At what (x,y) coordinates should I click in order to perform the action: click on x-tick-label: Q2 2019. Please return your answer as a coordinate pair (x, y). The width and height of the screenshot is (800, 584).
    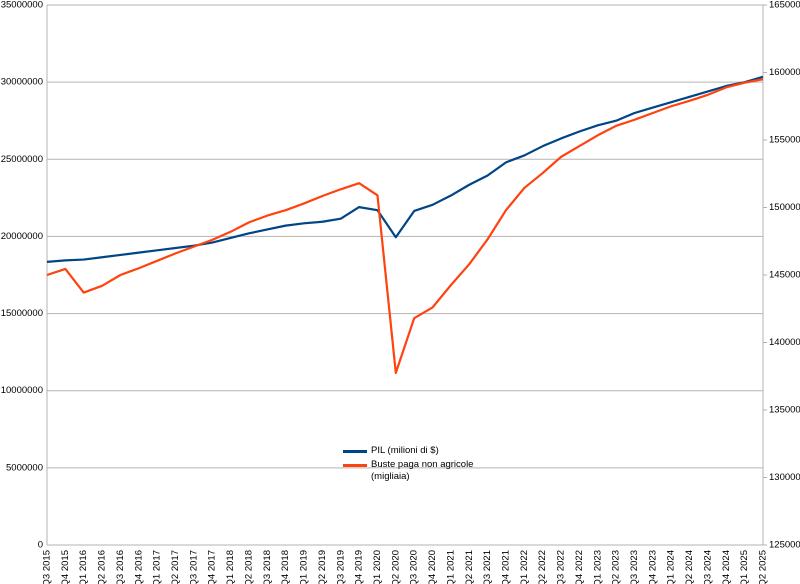
    Looking at the image, I should click on (322, 567).